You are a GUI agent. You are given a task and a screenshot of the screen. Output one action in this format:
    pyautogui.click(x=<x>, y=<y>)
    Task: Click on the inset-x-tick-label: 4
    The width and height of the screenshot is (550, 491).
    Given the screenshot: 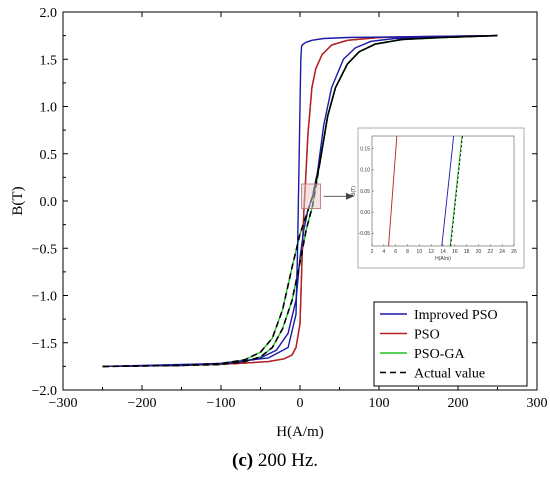 What is the action you would take?
    pyautogui.click(x=383, y=252)
    